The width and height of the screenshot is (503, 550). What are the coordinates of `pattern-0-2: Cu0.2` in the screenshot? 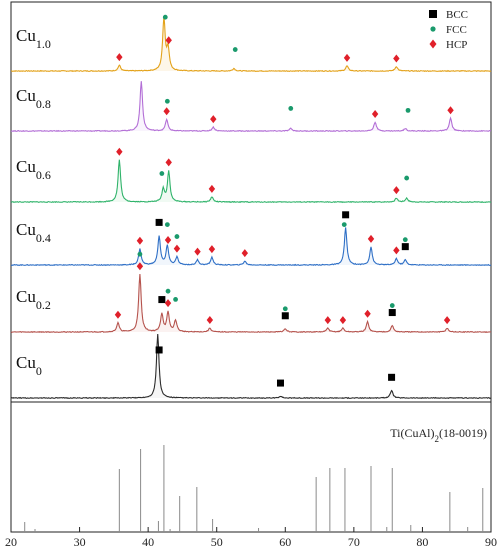 It's located at (251, 292).